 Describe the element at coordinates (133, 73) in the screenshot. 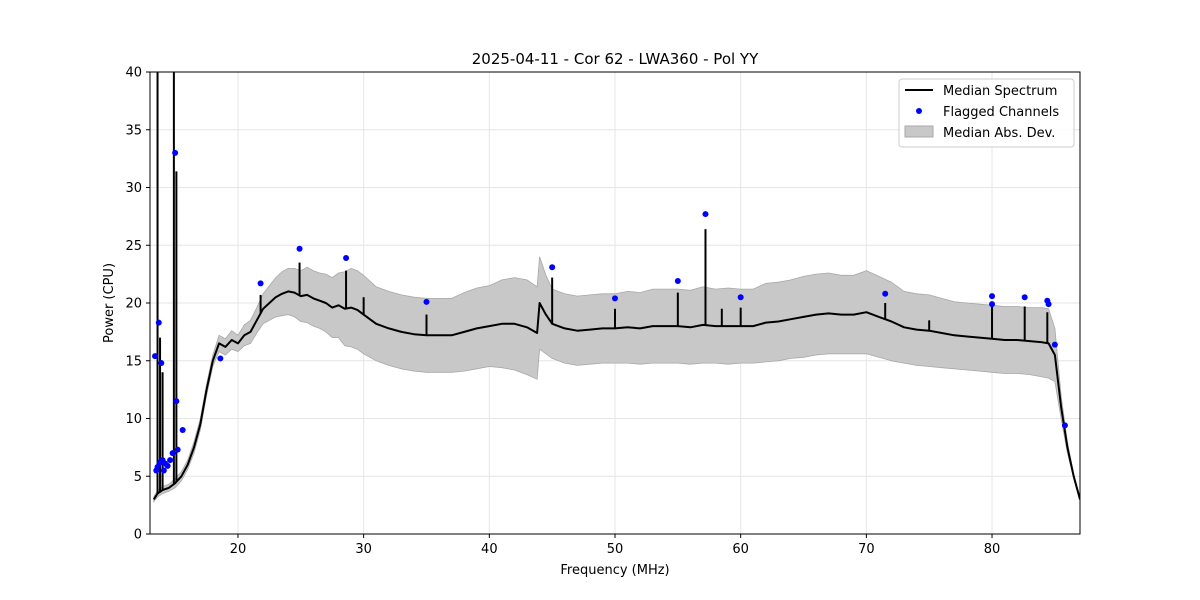

I see `y-tick-label: 40` at that location.